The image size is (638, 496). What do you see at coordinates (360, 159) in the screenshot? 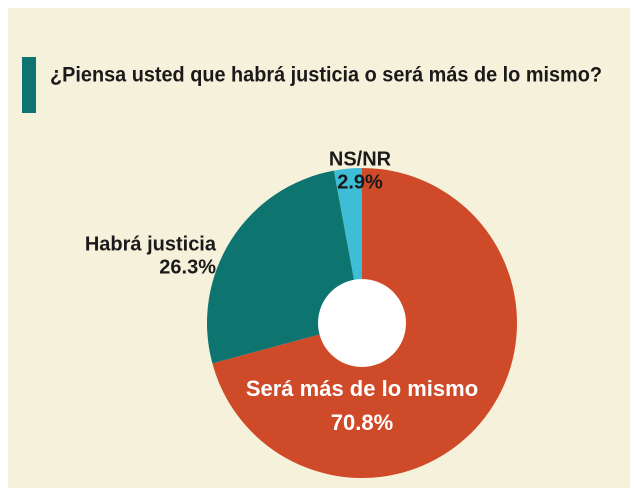
I see `slice-label: NS/NR` at bounding box center [360, 159].